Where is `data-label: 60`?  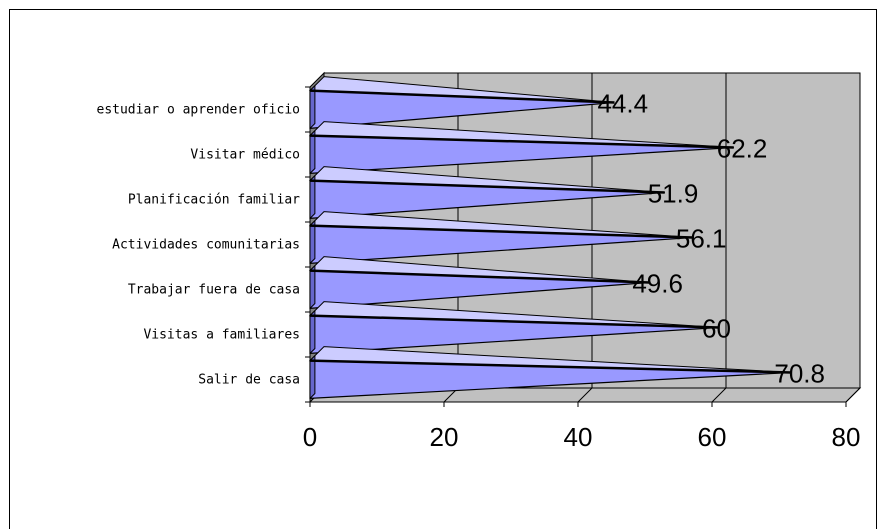 data-label: 60 is located at coordinates (716, 329).